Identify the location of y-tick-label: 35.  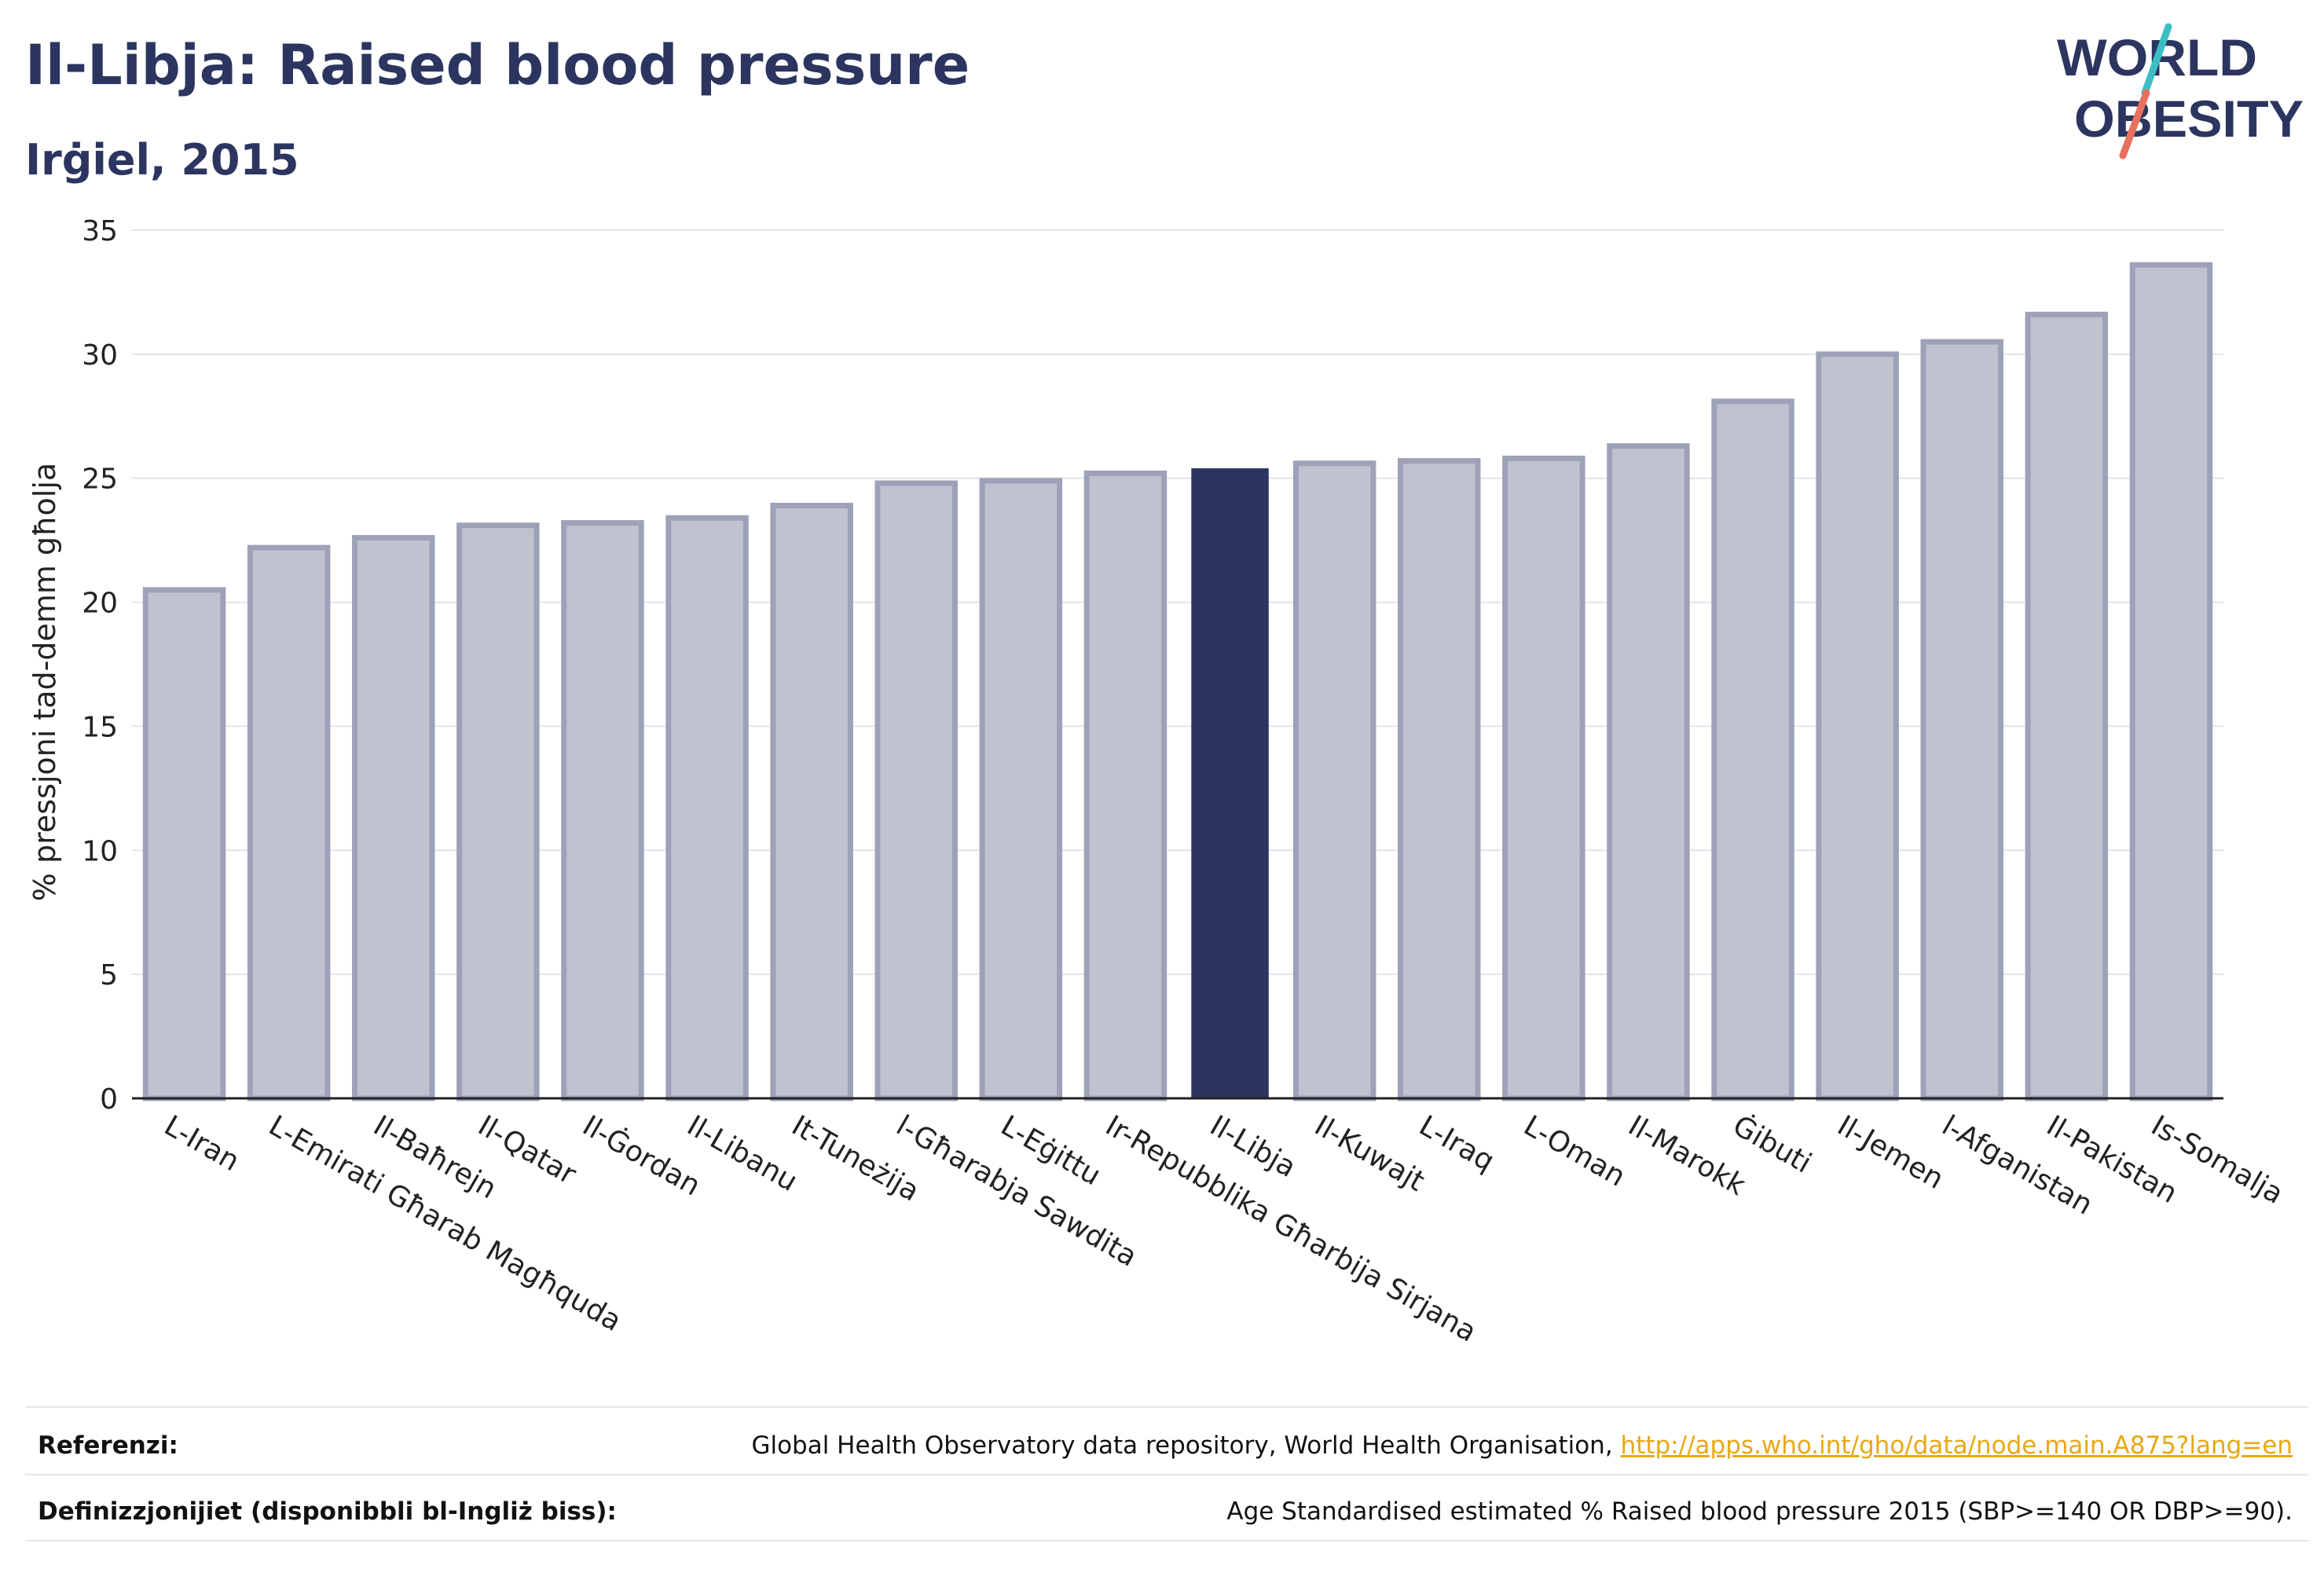
(100, 231).